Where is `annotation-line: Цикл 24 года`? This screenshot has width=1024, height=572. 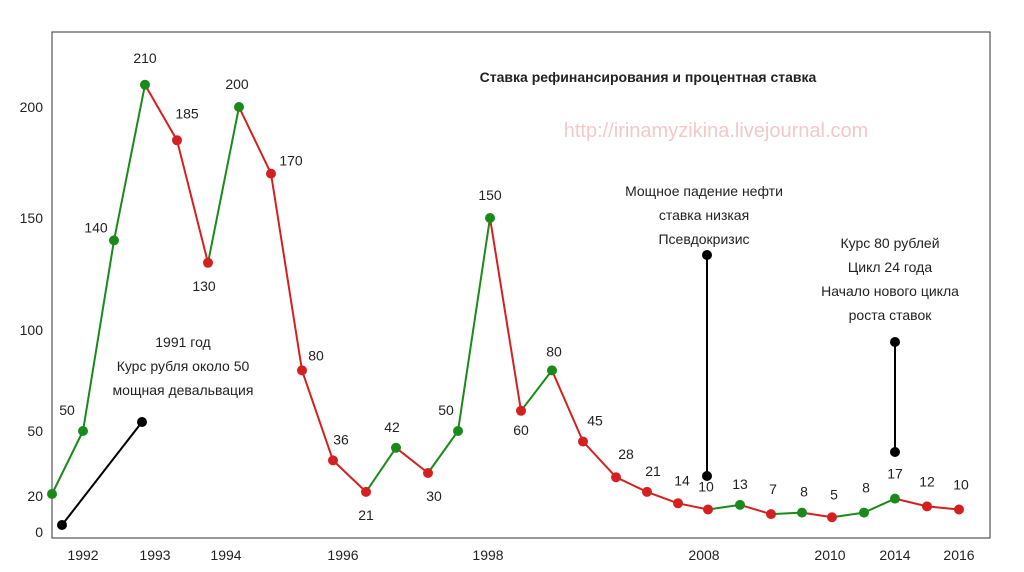 annotation-line: Цикл 24 года is located at coordinates (890, 267).